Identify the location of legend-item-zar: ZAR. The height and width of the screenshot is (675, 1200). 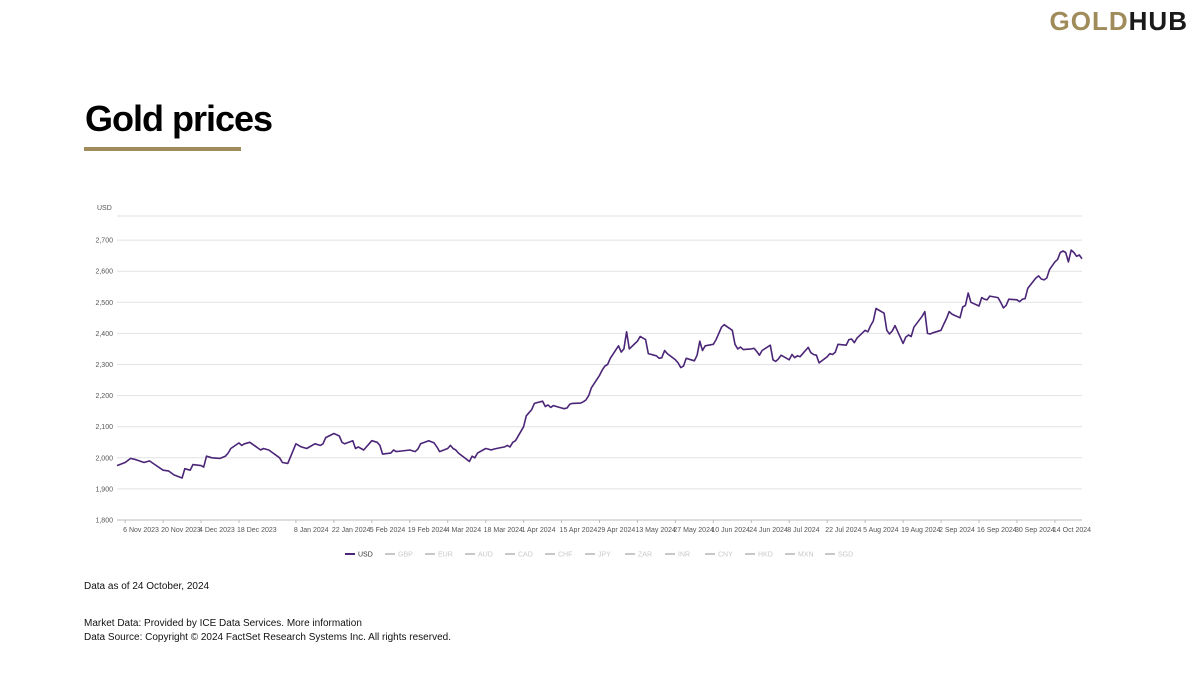
(645, 555).